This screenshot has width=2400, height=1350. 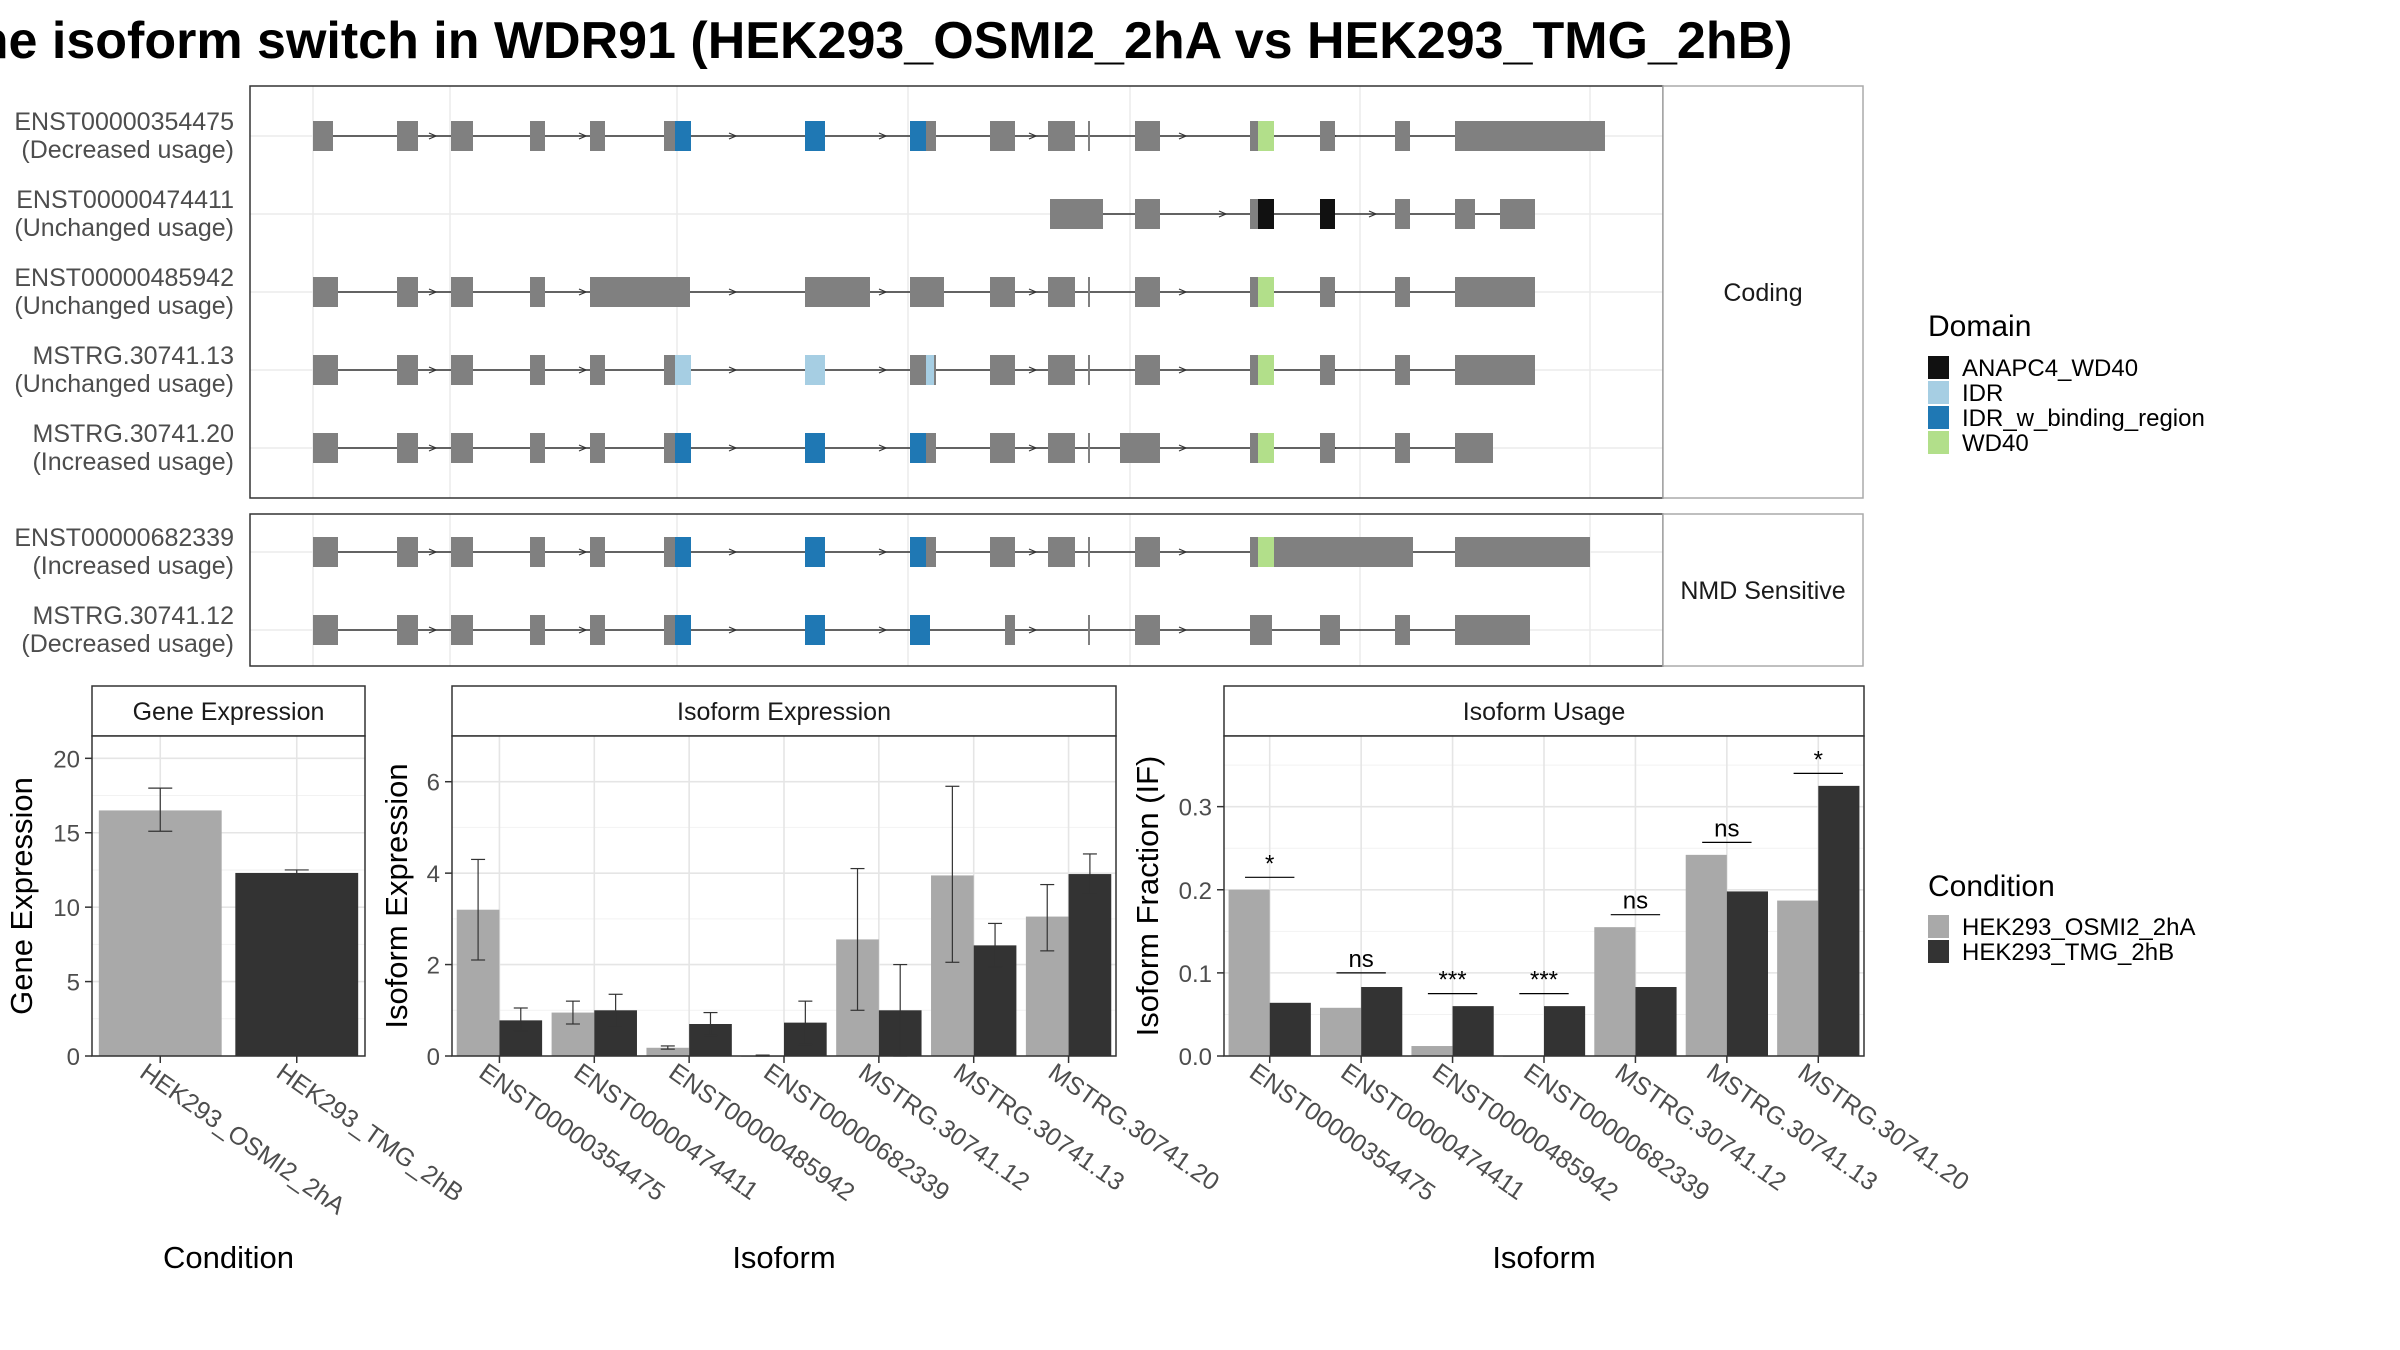 I want to click on chart-title: Isoform Usage, so click(x=1544, y=712).